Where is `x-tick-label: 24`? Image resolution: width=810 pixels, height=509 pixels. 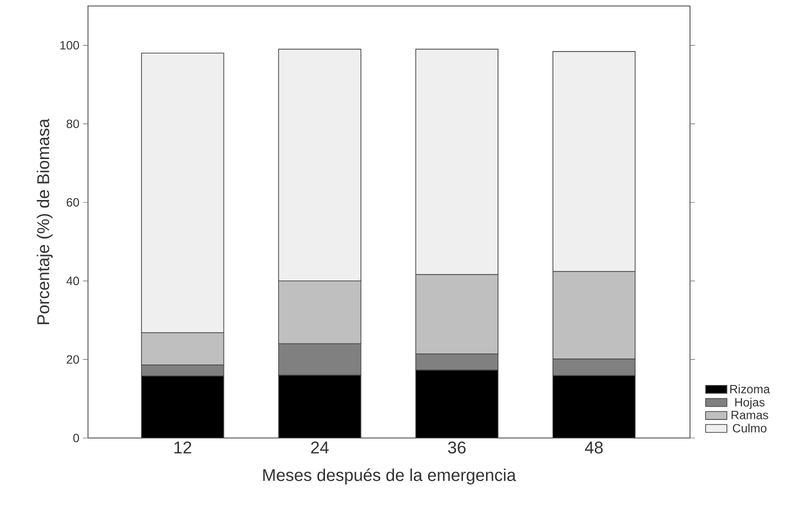
x-tick-label: 24 is located at coordinates (320, 448).